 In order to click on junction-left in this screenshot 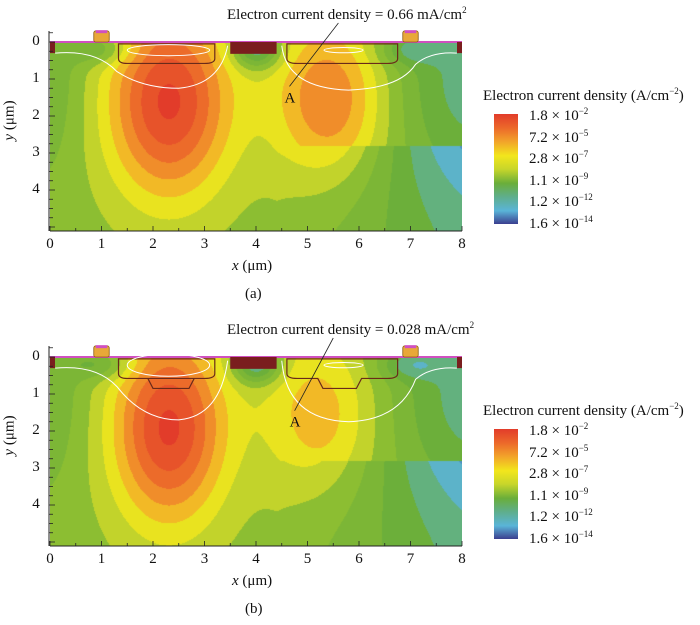, I will do `click(142, 67)`.